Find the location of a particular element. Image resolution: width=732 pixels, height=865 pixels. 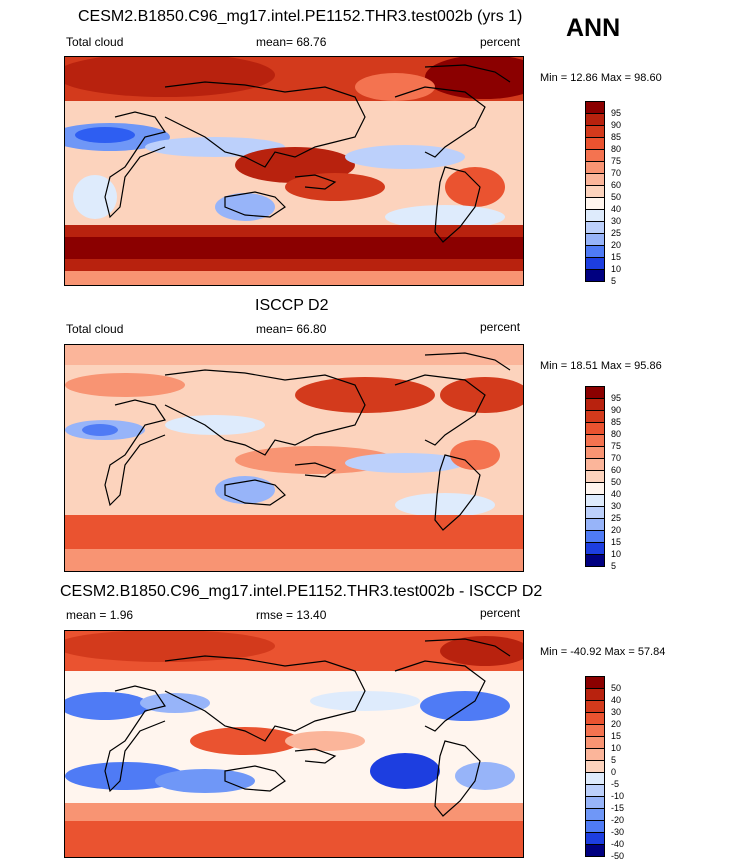

min-max-label: Min = 18.51 Max = 95.86 is located at coordinates (601, 366).